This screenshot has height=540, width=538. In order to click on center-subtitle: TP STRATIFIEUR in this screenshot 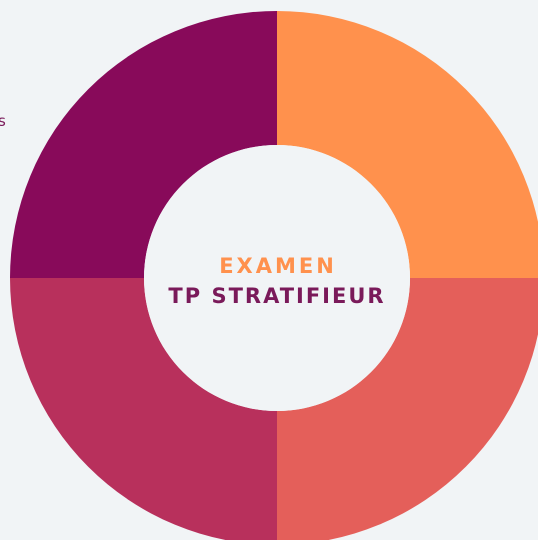, I will do `click(276, 296)`.